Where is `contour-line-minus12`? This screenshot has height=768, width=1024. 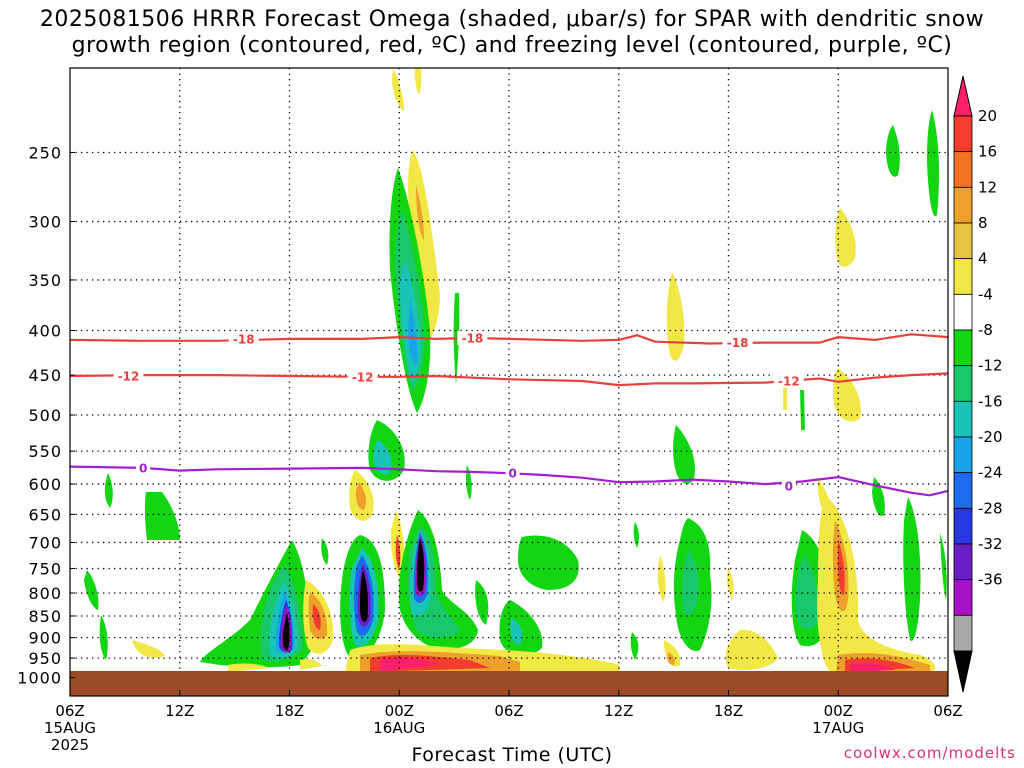 contour-line-minus12 is located at coordinates (509, 379).